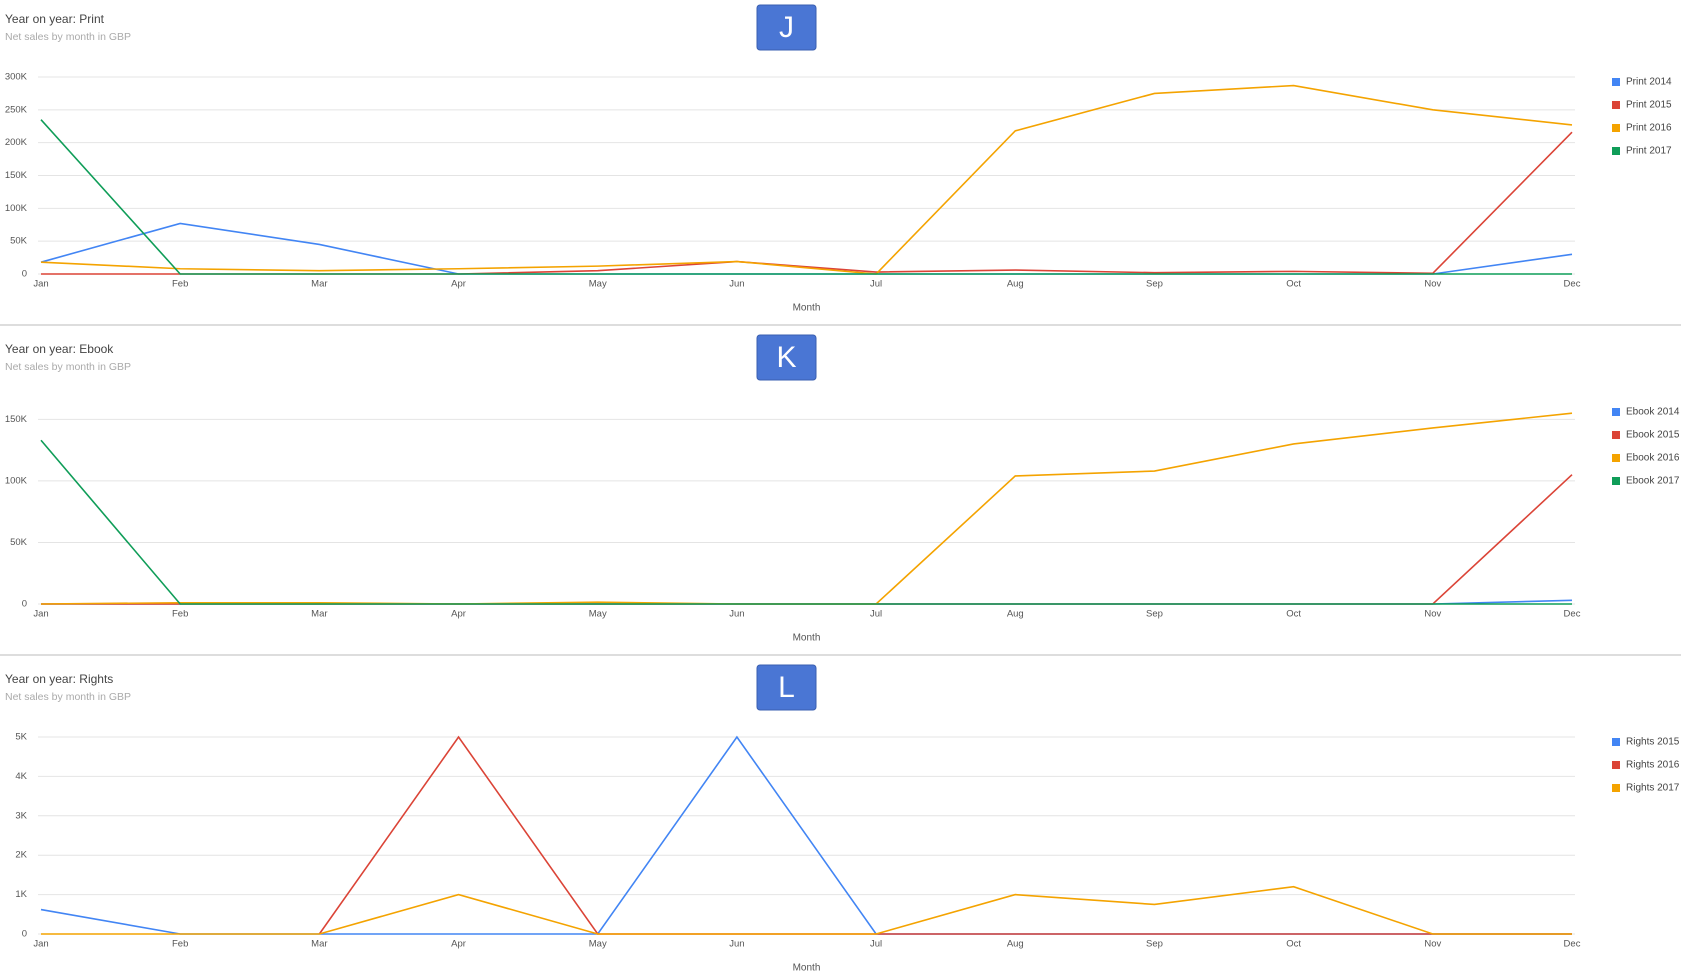 The height and width of the screenshot is (980, 1681). Describe the element at coordinates (16, 109) in the screenshot. I see `y-tick-label: 250K` at that location.